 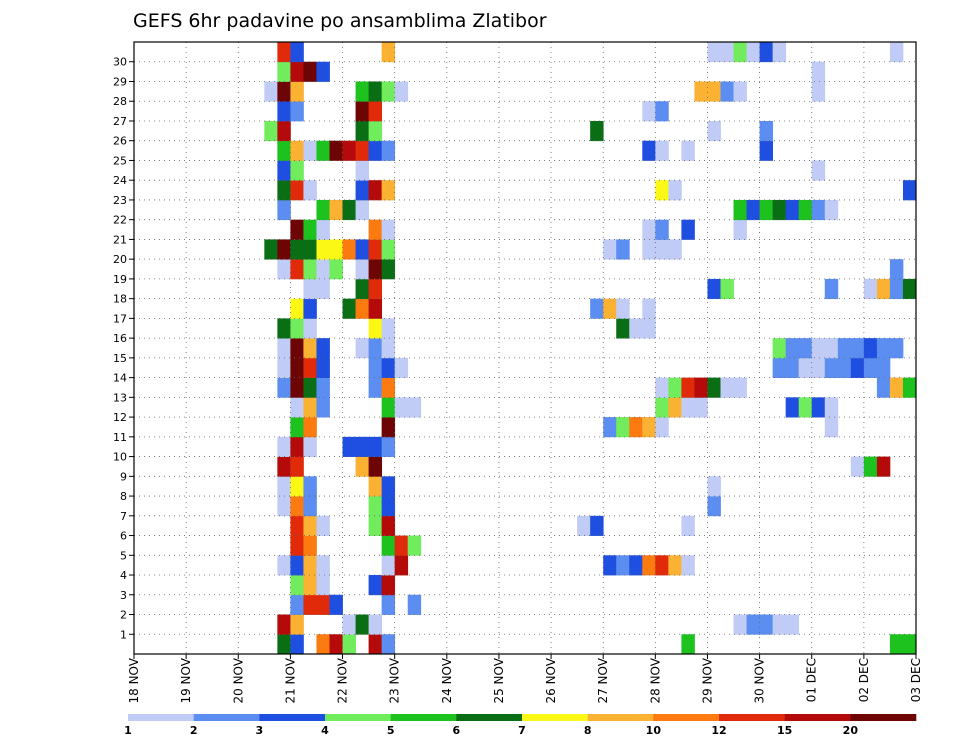 What do you see at coordinates (499, 680) in the screenshot?
I see `x-tick-label: 25 NOV` at bounding box center [499, 680].